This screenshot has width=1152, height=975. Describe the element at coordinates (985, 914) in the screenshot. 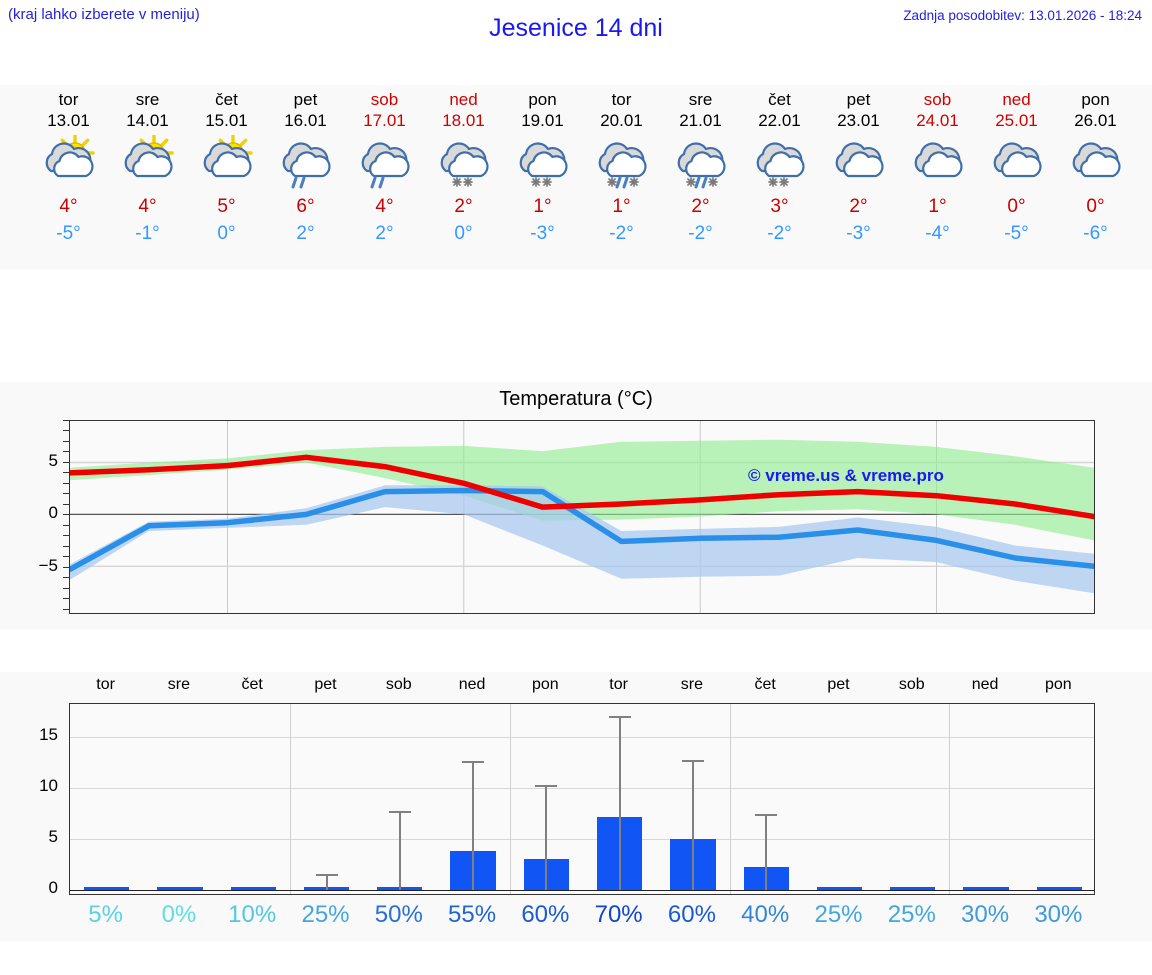

I see `precipitation-probability-label: 30%` at that location.